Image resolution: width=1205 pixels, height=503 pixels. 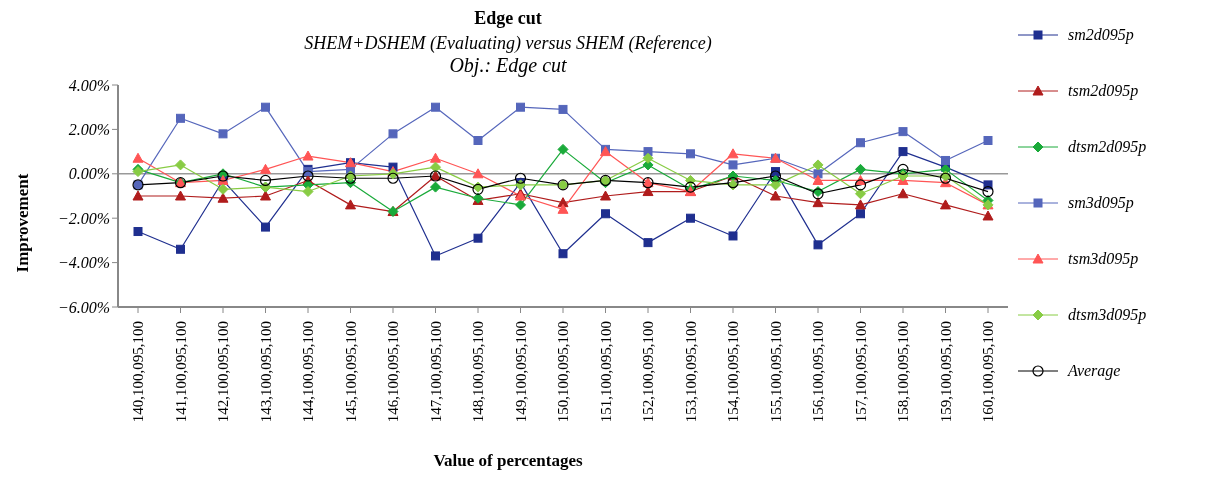 I want to click on x-tick-label: 156,100,095,100, so click(x=818, y=372).